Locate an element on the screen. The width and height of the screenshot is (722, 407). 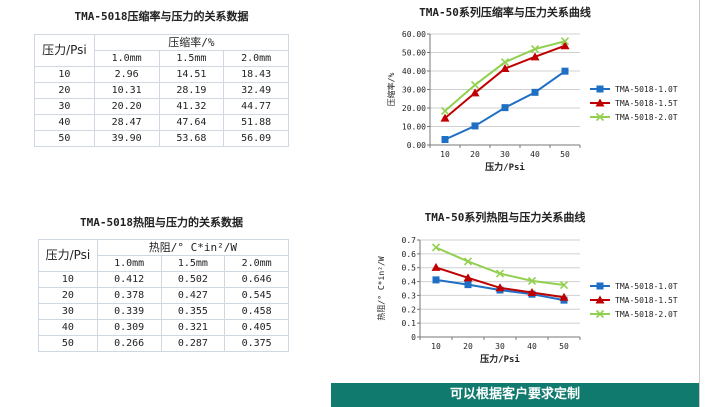
table2-cell: 0.321 is located at coordinates (193, 327).